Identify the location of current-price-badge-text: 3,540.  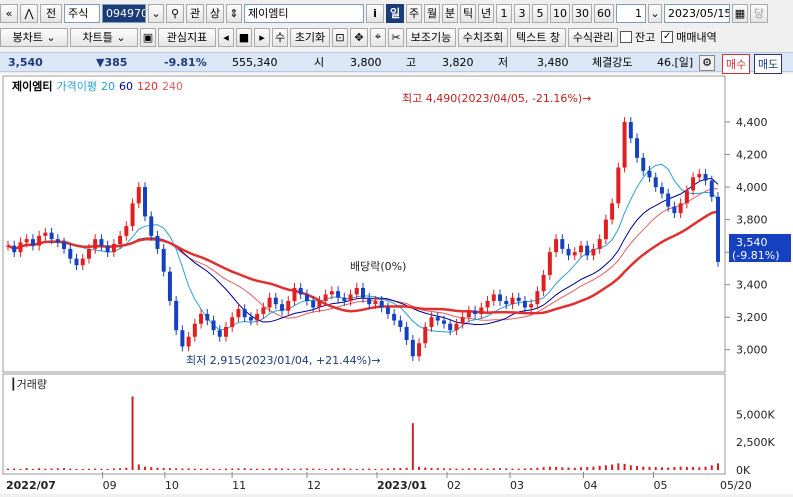
(752, 242).